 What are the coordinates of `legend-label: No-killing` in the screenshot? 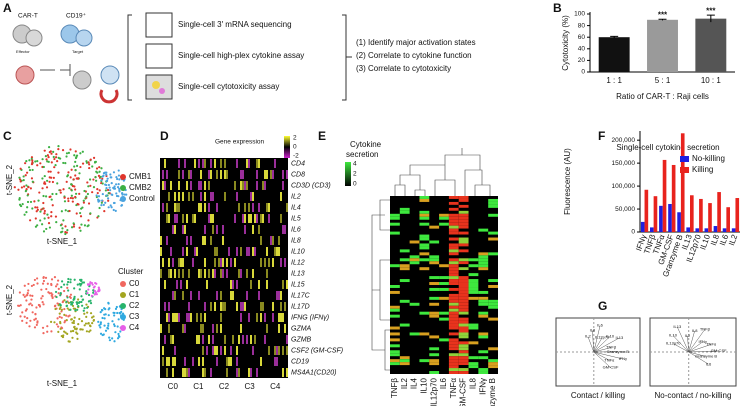 It's located at (708, 158).